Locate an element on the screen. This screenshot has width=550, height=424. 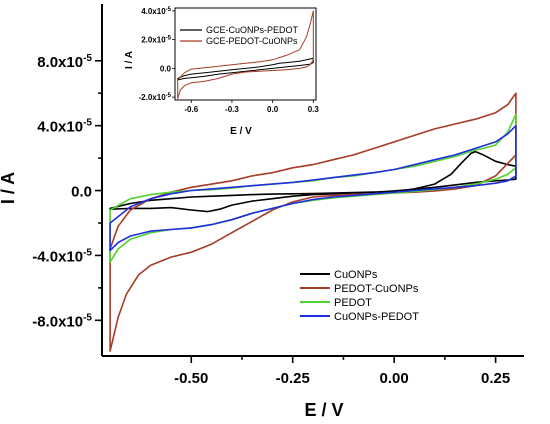
inset-y-tick-mantissa: 4.0x10 is located at coordinates (153, 11).